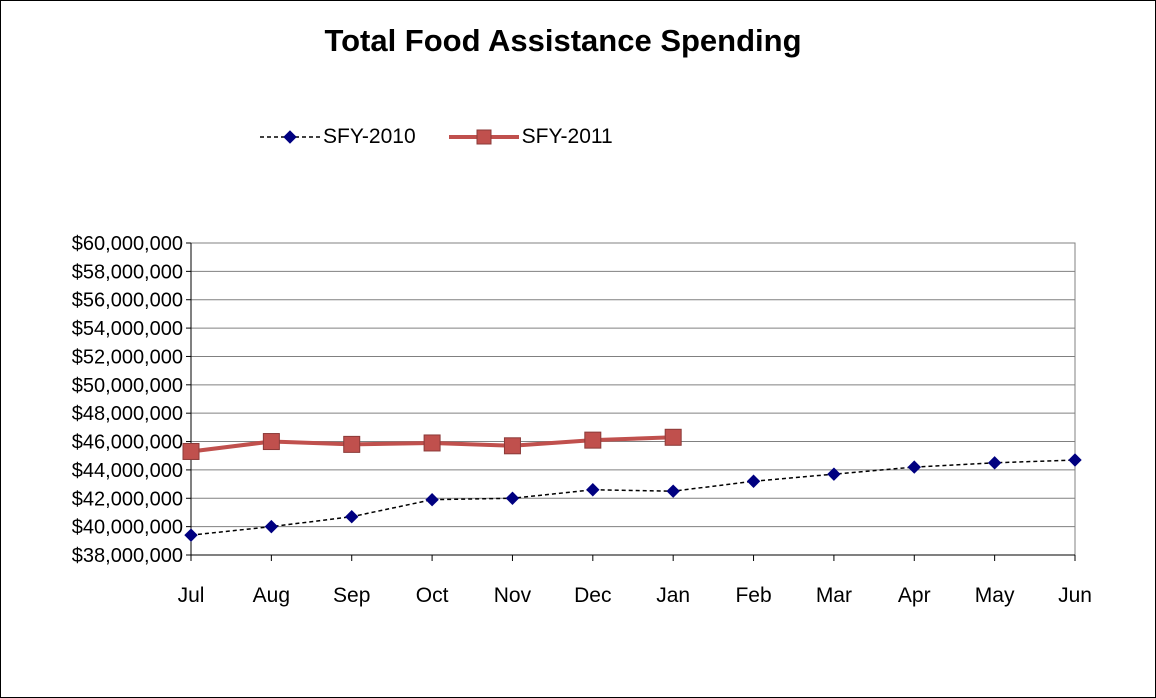 This screenshot has width=1156, height=698. I want to click on y-tick-label: $48,000,000, so click(127, 414).